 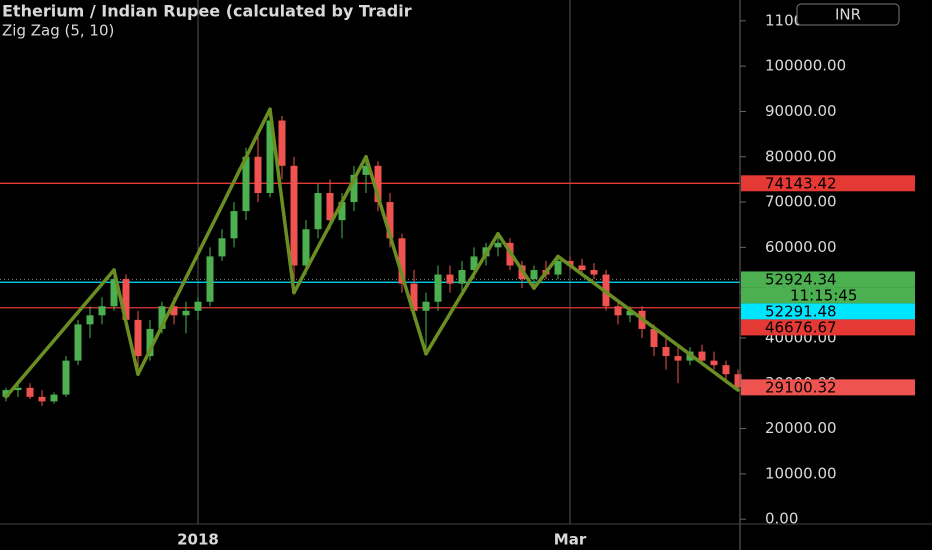 I want to click on y-tick-label: 90000.00, so click(x=801, y=111).